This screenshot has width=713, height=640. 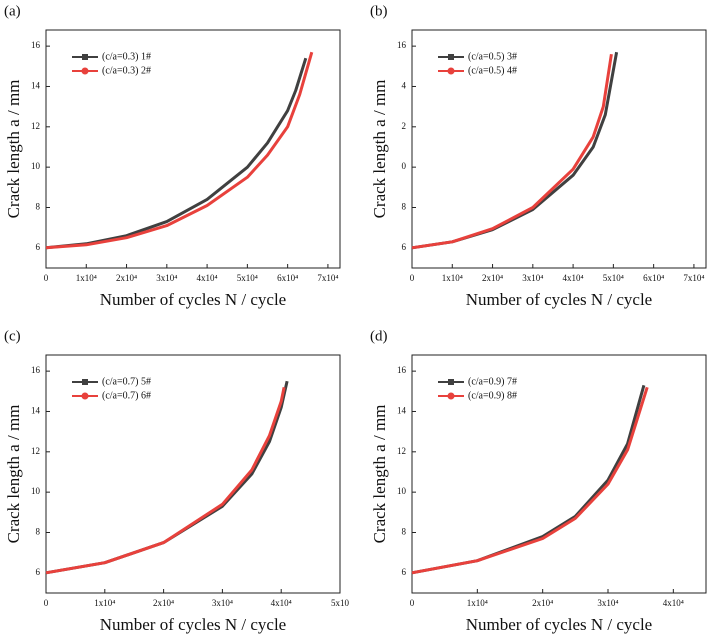 I want to click on panel-label: (a), so click(x=12, y=11).